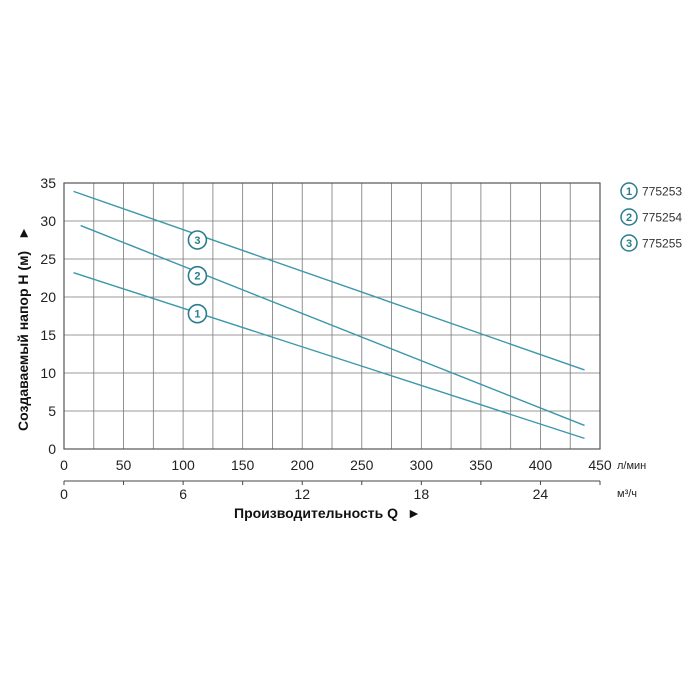  I want to click on x-tick-label: 400, so click(541, 465).